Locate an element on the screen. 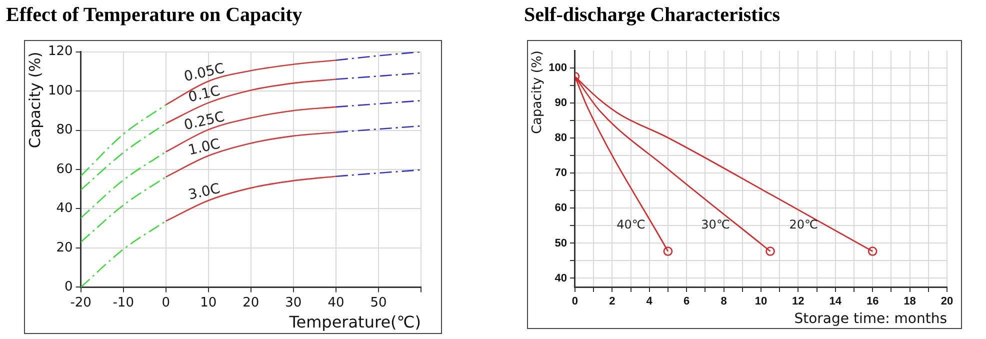 This screenshot has width=986, height=339. text: 3.0C is located at coordinates (204, 192).